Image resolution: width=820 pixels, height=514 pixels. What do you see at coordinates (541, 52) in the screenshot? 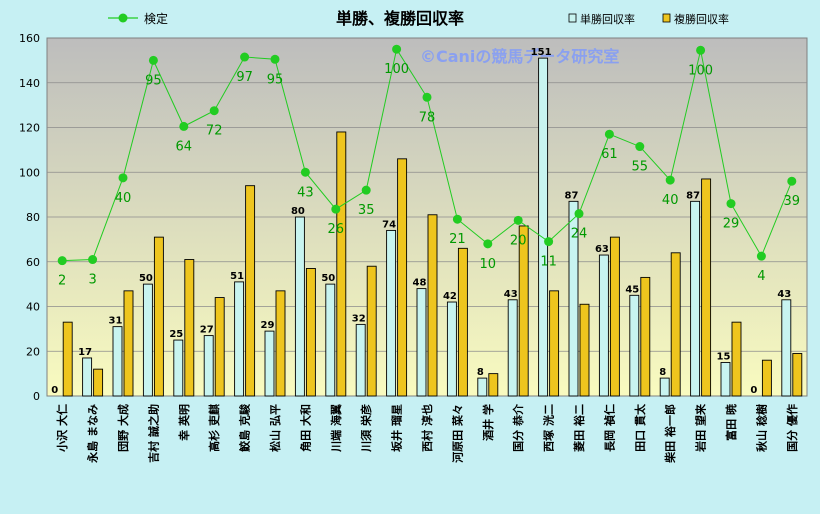
I see `tansho-data-label: 151` at bounding box center [541, 52].